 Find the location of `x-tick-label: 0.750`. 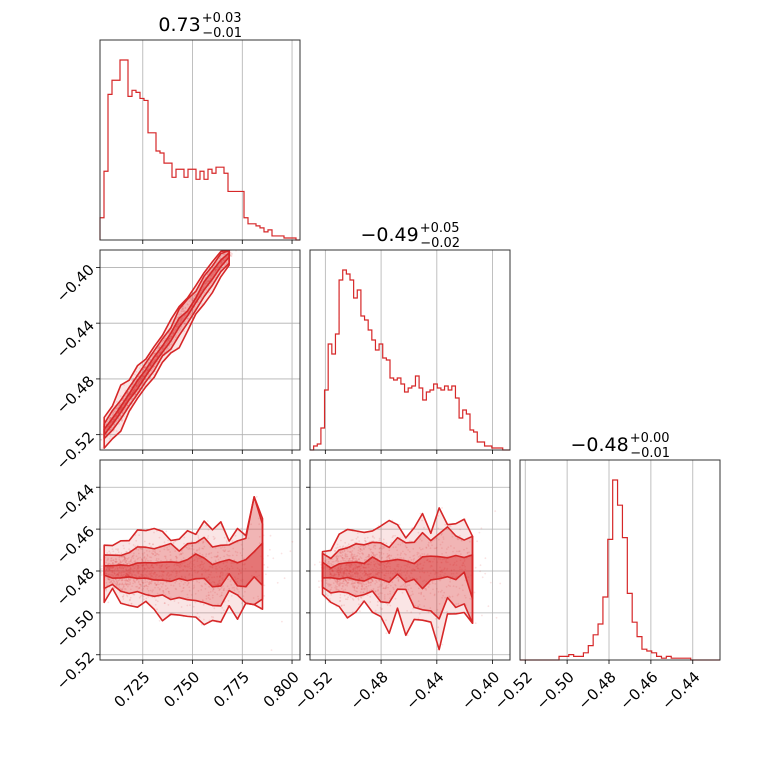

x-tick-label: 0.750 is located at coordinates (181, 689).